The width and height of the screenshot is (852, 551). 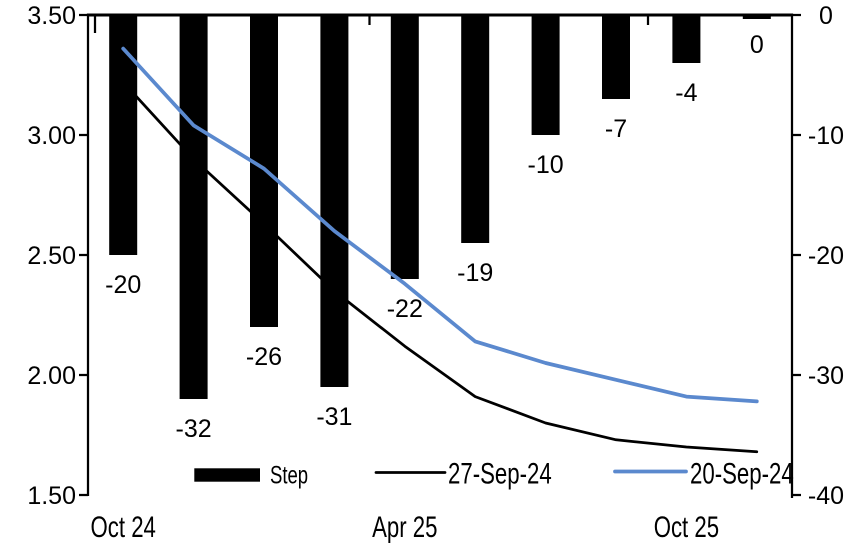 What do you see at coordinates (51, 496) in the screenshot?
I see `left-axis-label: 1.50` at bounding box center [51, 496].